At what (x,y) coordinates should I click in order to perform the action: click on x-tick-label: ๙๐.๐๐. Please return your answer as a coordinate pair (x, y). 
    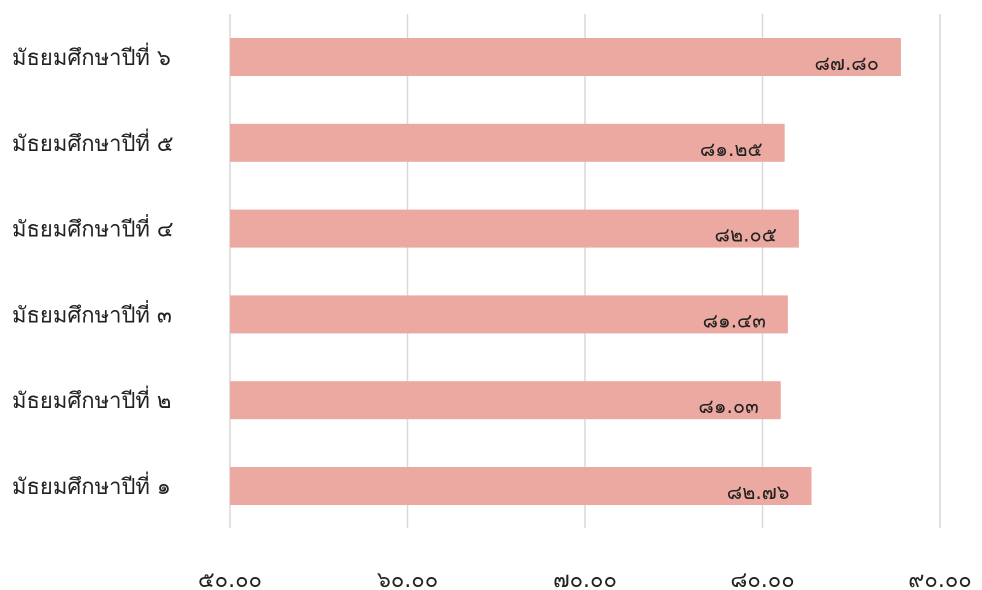
    Looking at the image, I should click on (939, 579).